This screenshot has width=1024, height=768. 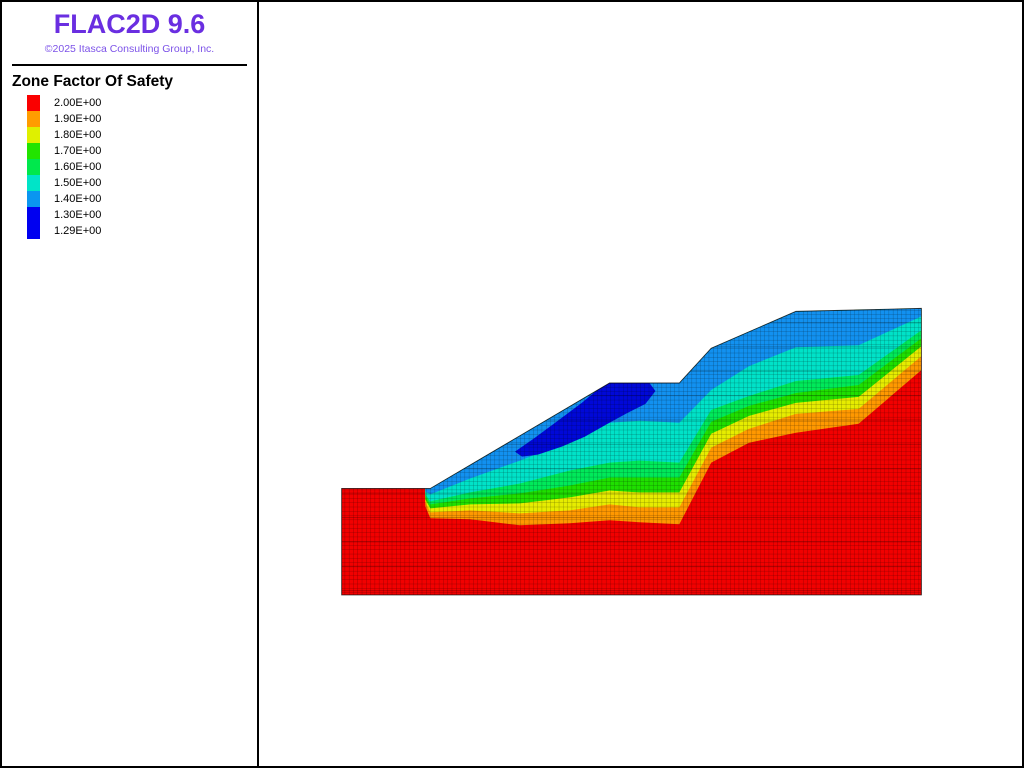 I want to click on legend-title: Zone Factor Of Safety, so click(x=93, y=81).